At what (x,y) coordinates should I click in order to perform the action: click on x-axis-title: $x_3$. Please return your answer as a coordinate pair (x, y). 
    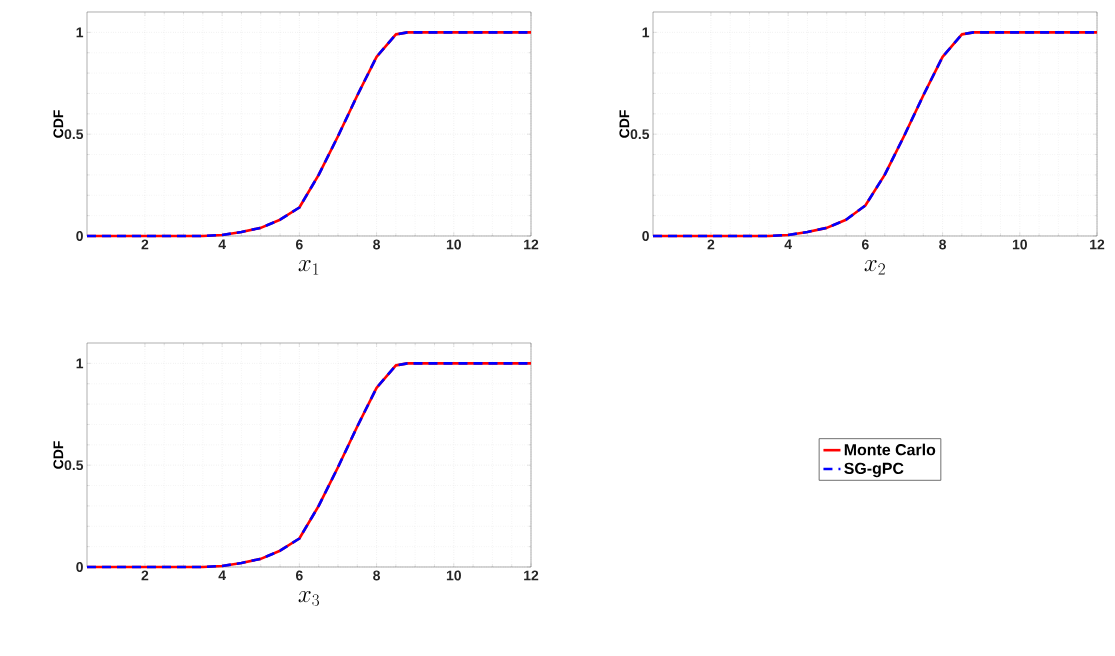
    Looking at the image, I should click on (309, 598).